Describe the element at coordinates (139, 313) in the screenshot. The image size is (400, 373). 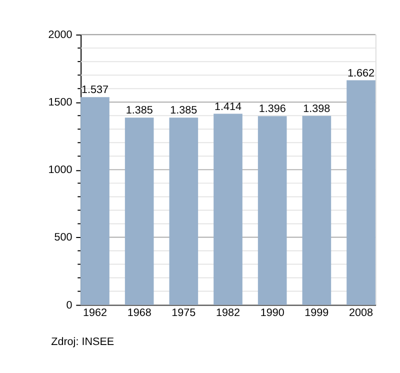
I see `x-tick-label: 1968` at that location.